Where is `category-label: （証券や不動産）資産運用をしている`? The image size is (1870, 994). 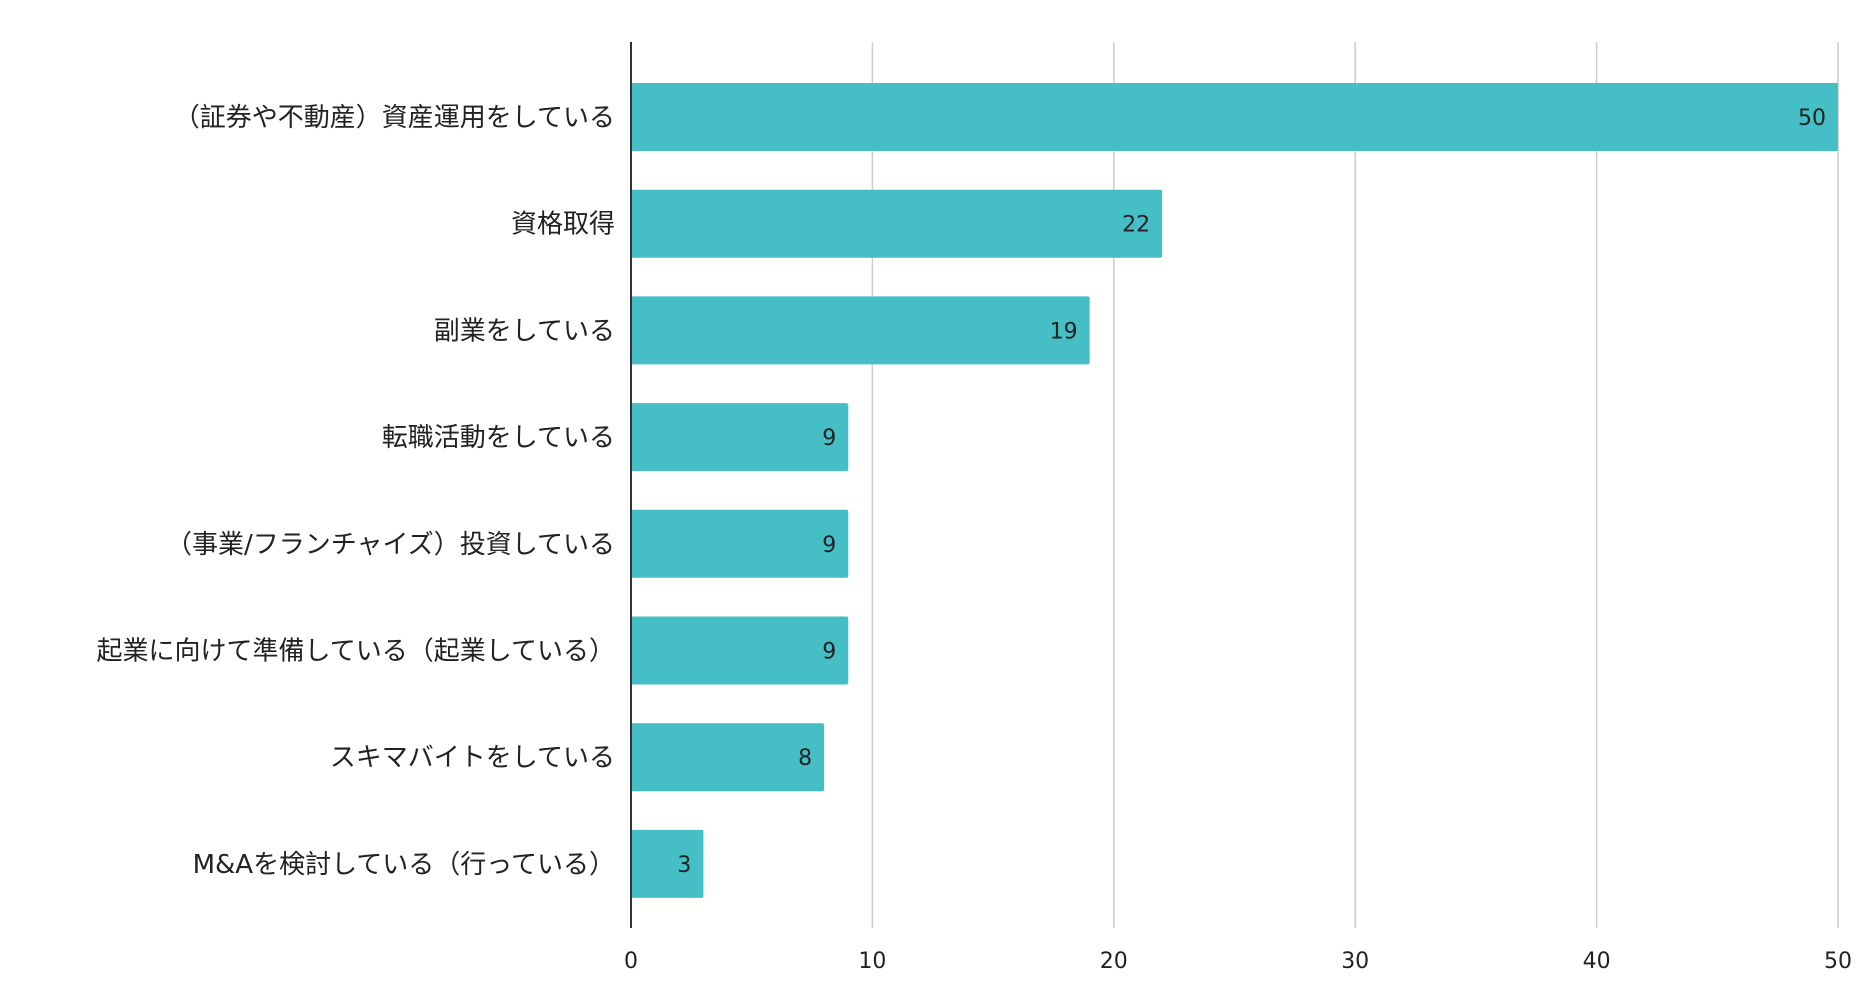 category-label: （証券や不動産）資産運用をしている is located at coordinates (394, 118).